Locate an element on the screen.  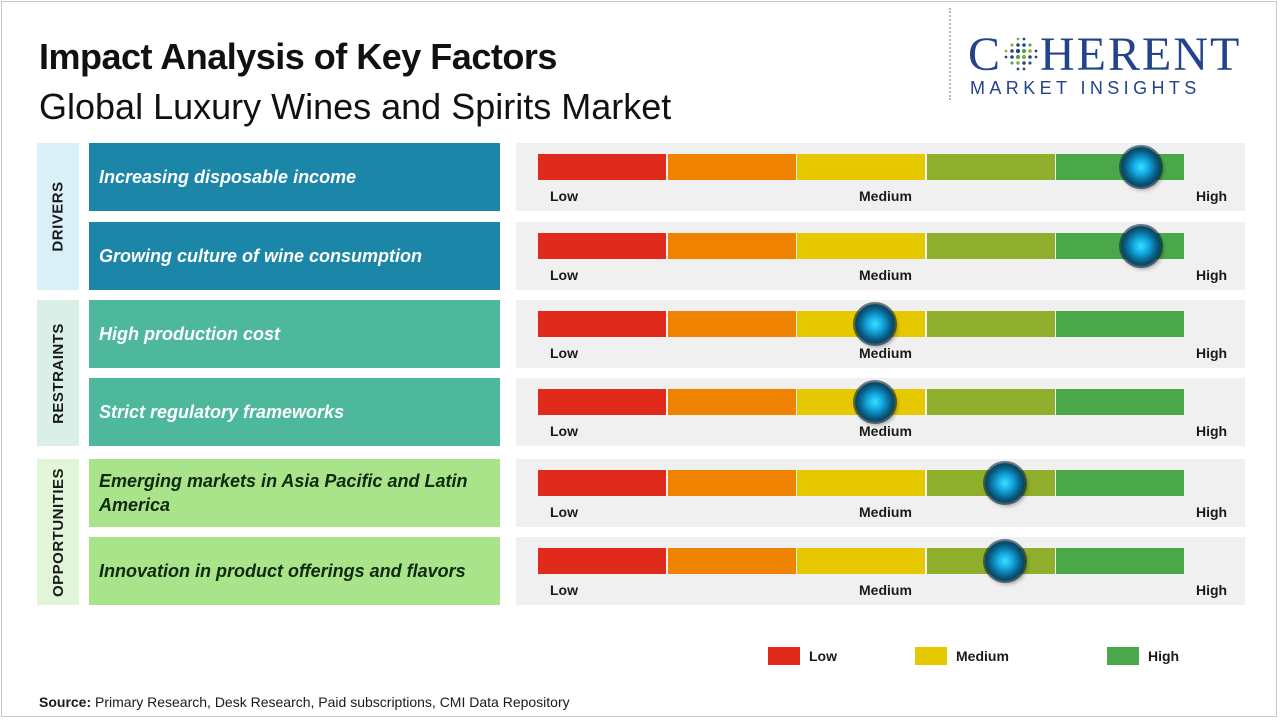
factor-label: Growing culture of wine consumption is located at coordinates (294, 256).